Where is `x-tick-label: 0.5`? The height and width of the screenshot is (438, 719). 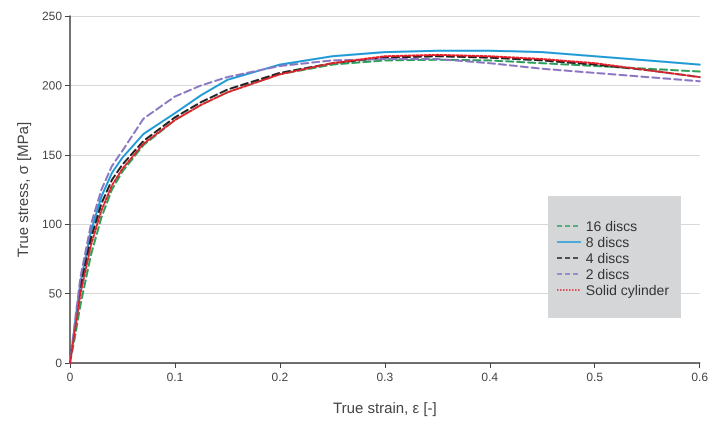
x-tick-label: 0.5 is located at coordinates (595, 377).